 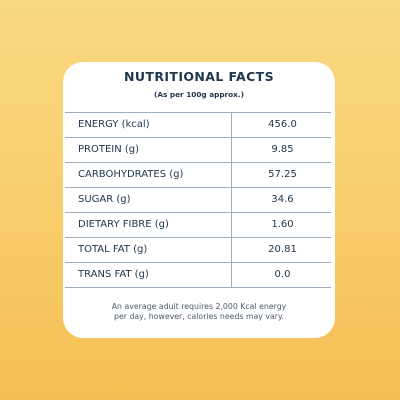 I want to click on panel-subtitle: (As per 100g approx.), so click(x=199, y=94).